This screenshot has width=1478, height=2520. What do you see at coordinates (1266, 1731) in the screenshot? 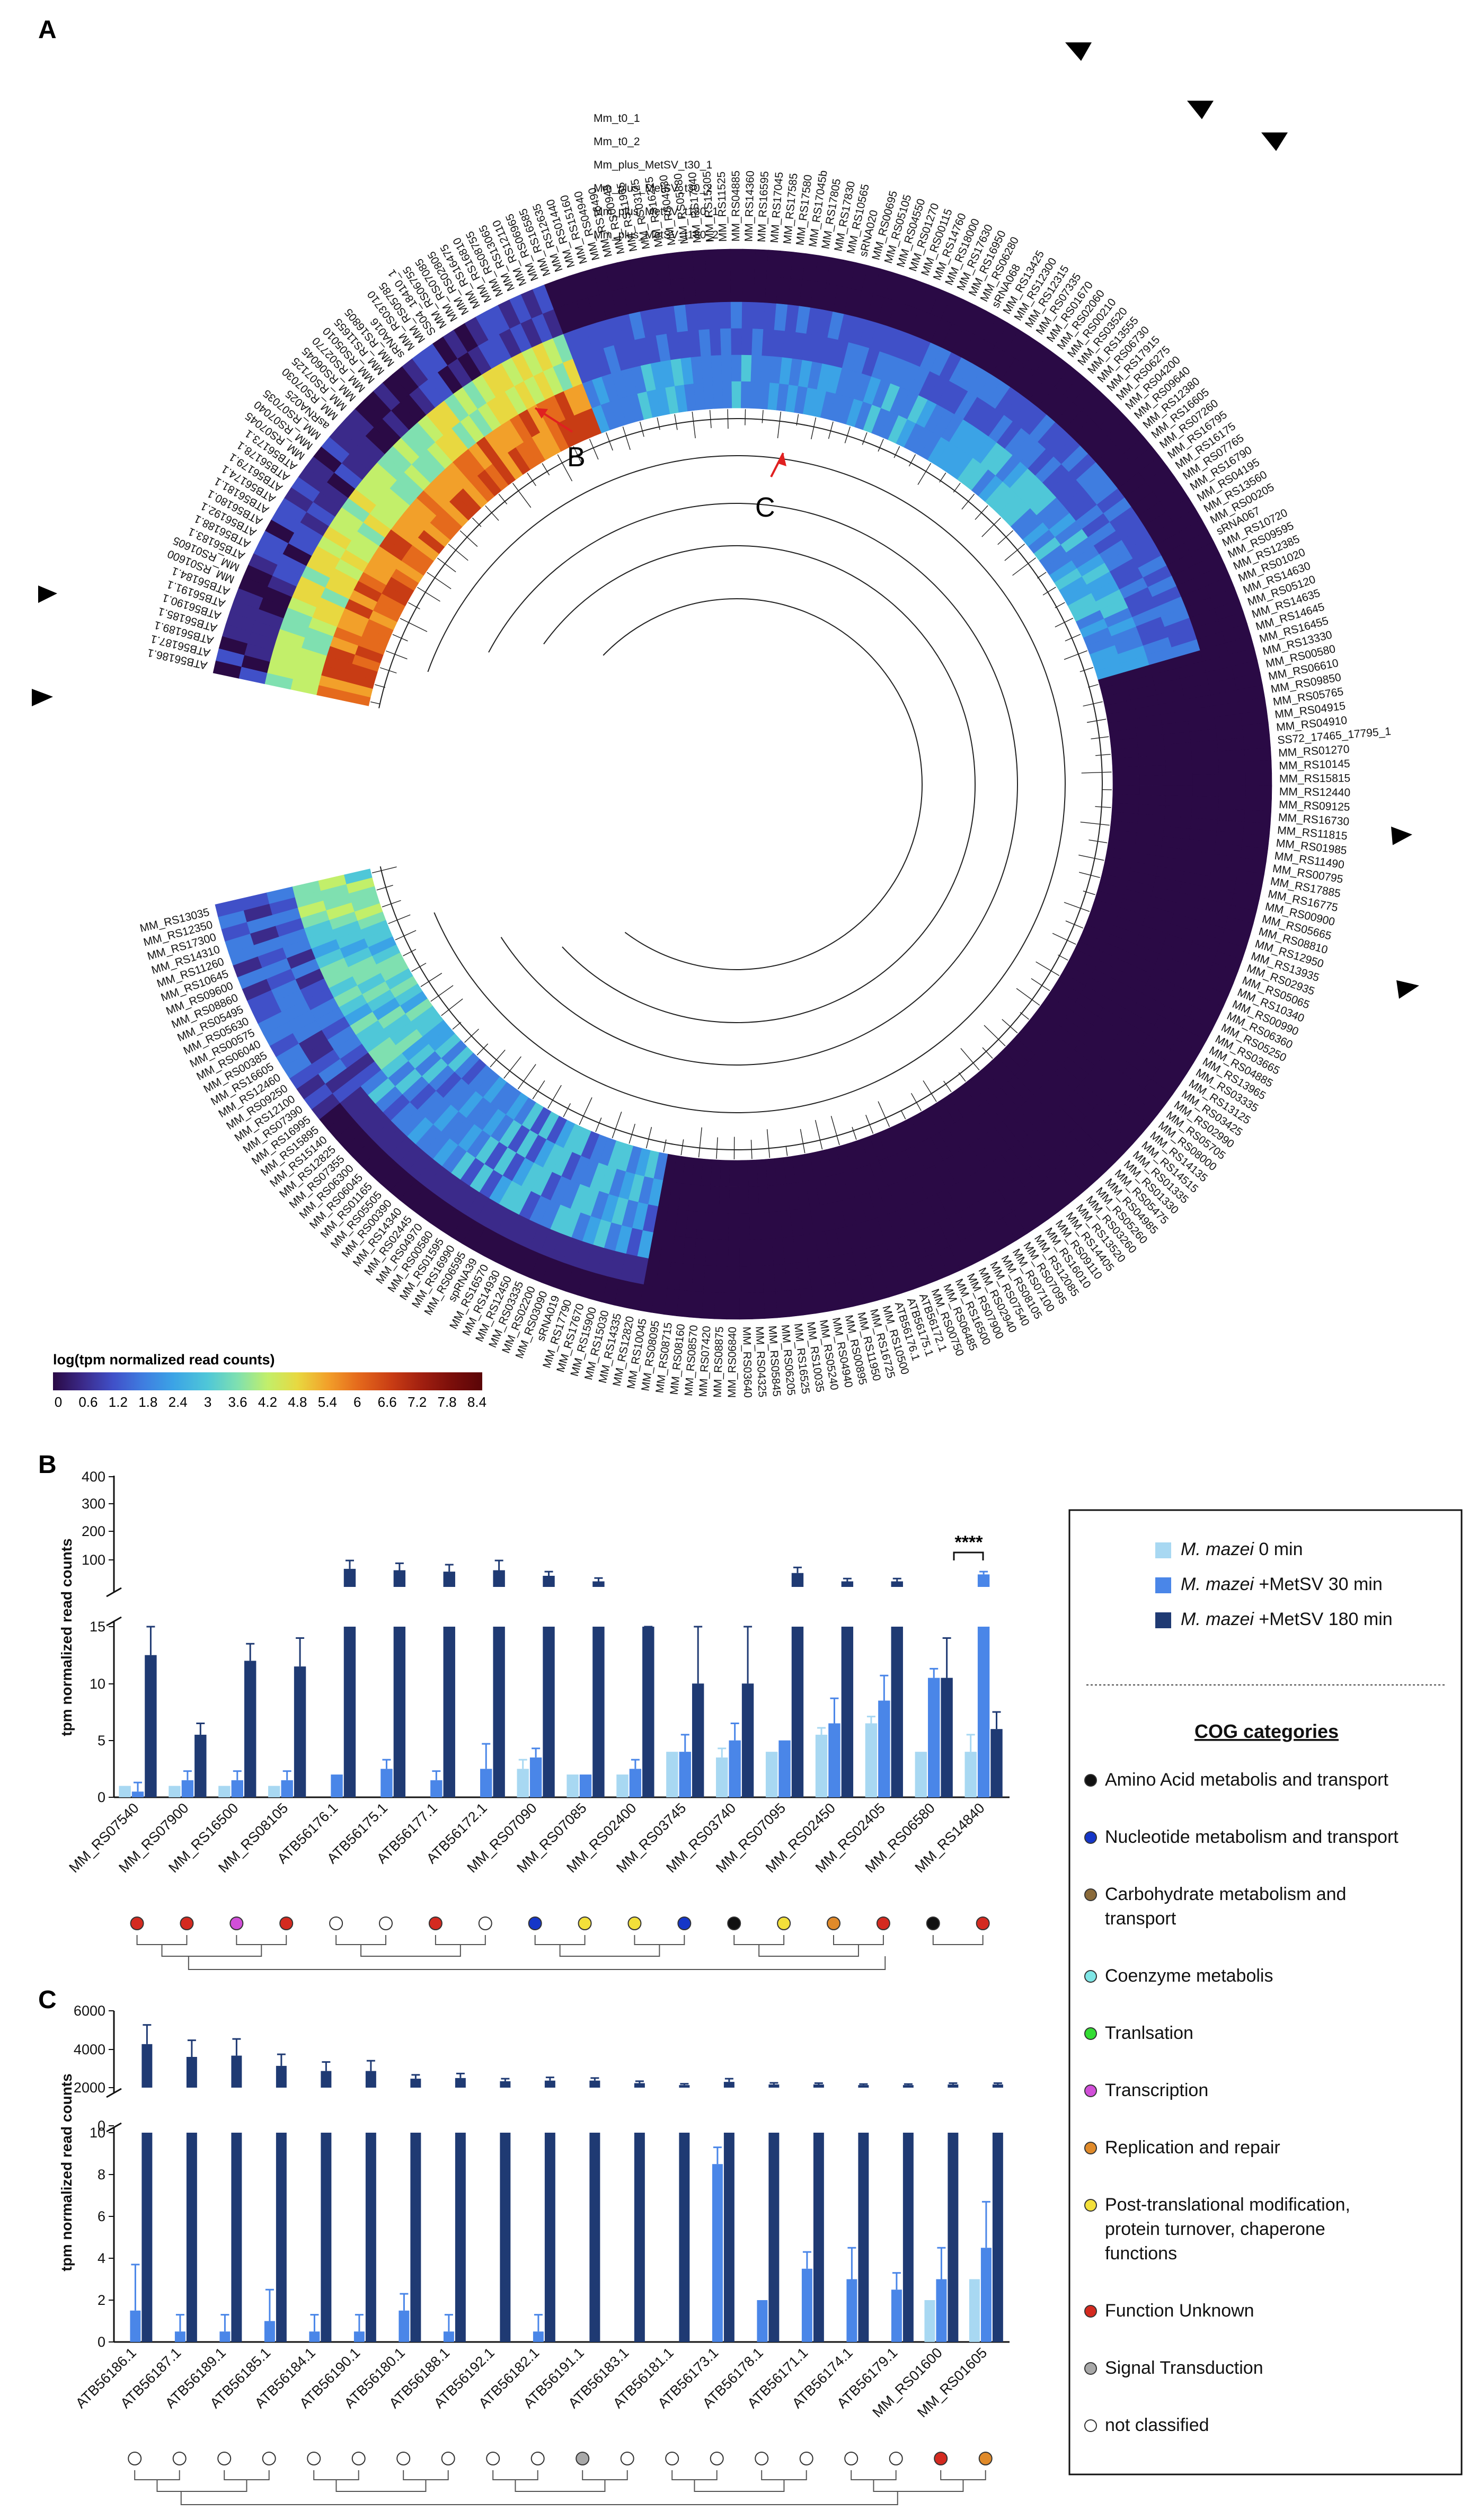
I see `cog-title: COG categories` at bounding box center [1266, 1731].